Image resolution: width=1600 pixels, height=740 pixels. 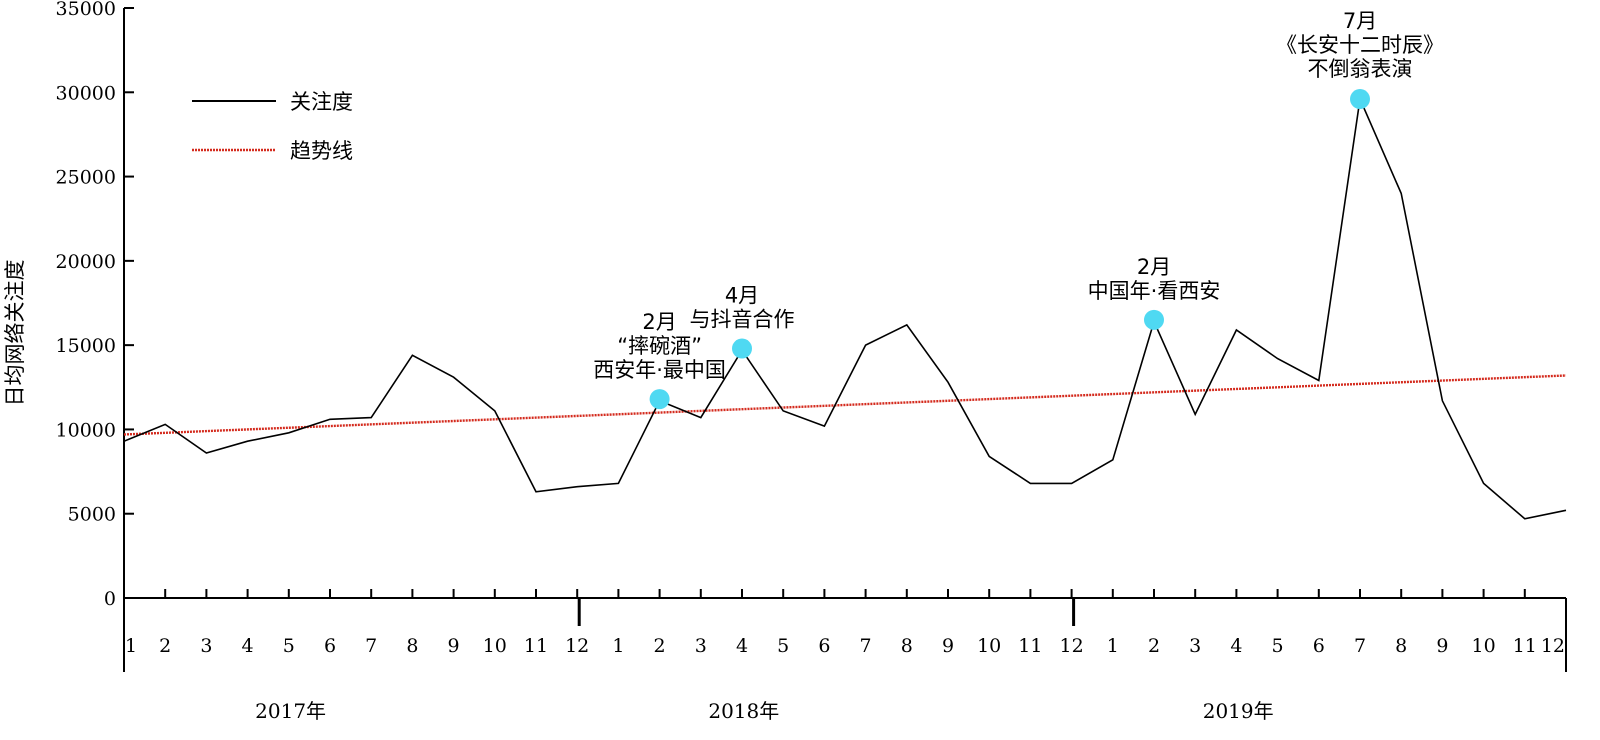 I want to click on year-label: 2018年, so click(x=743, y=711).